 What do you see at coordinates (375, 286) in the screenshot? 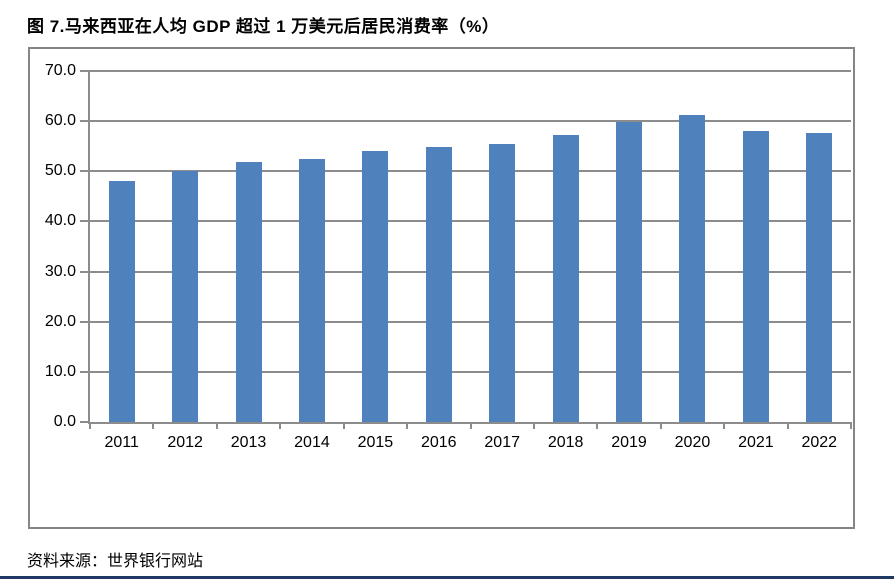
I see `bar-2015` at bounding box center [375, 286].